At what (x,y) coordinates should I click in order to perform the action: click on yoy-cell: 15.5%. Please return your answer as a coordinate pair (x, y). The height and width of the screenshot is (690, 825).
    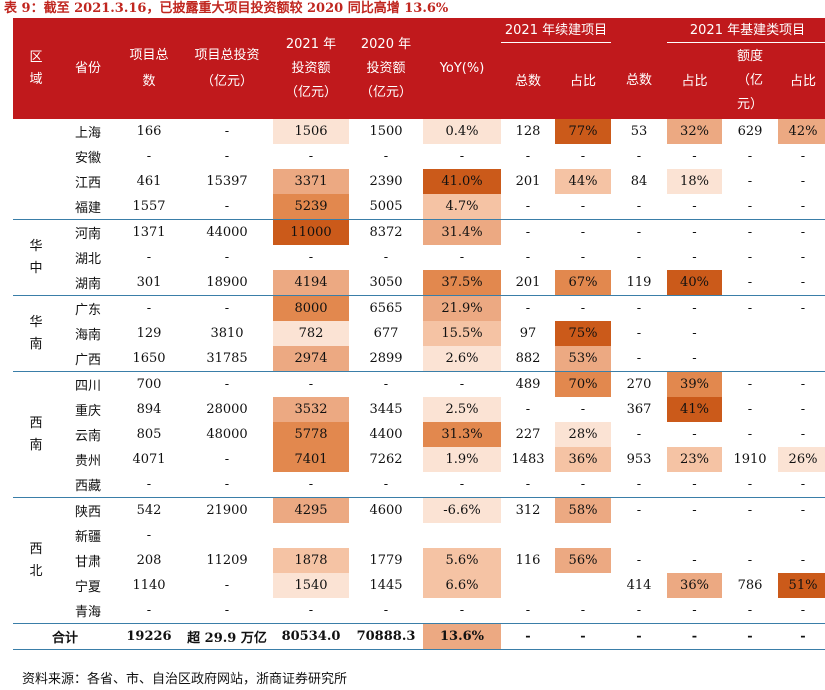
    Looking at the image, I should click on (462, 333).